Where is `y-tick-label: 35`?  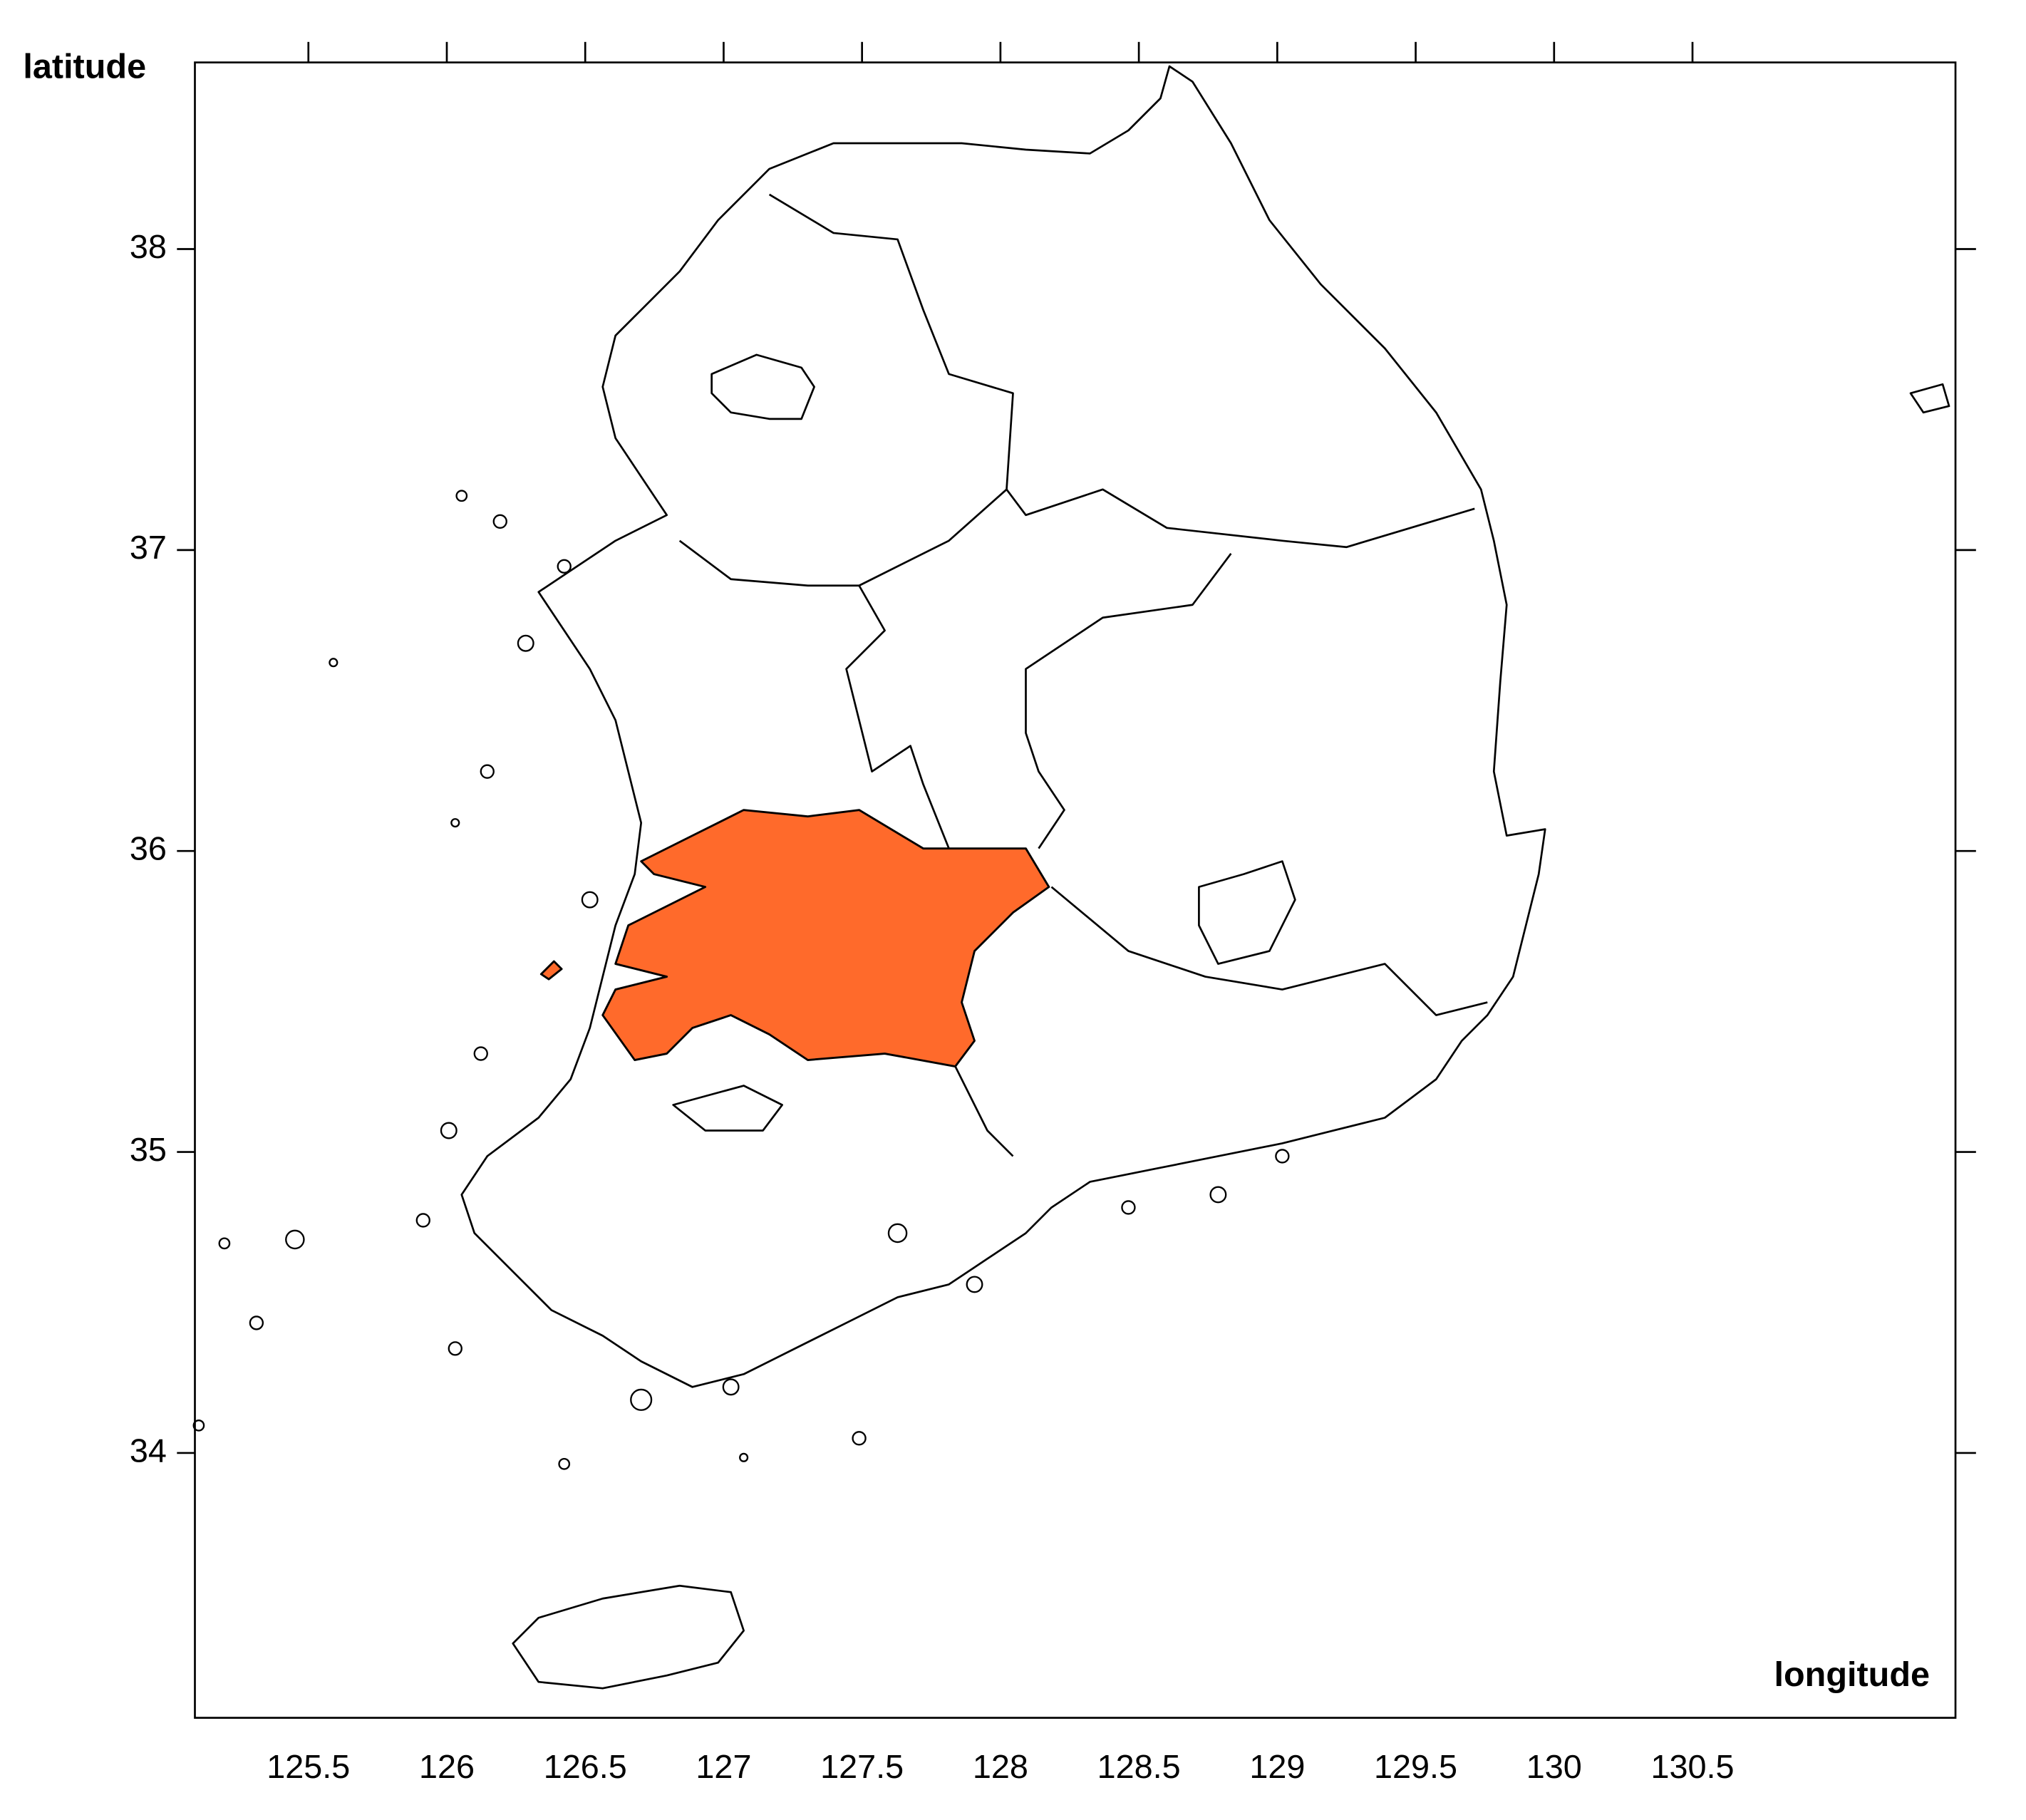 y-tick-label: 35 is located at coordinates (148, 1149).